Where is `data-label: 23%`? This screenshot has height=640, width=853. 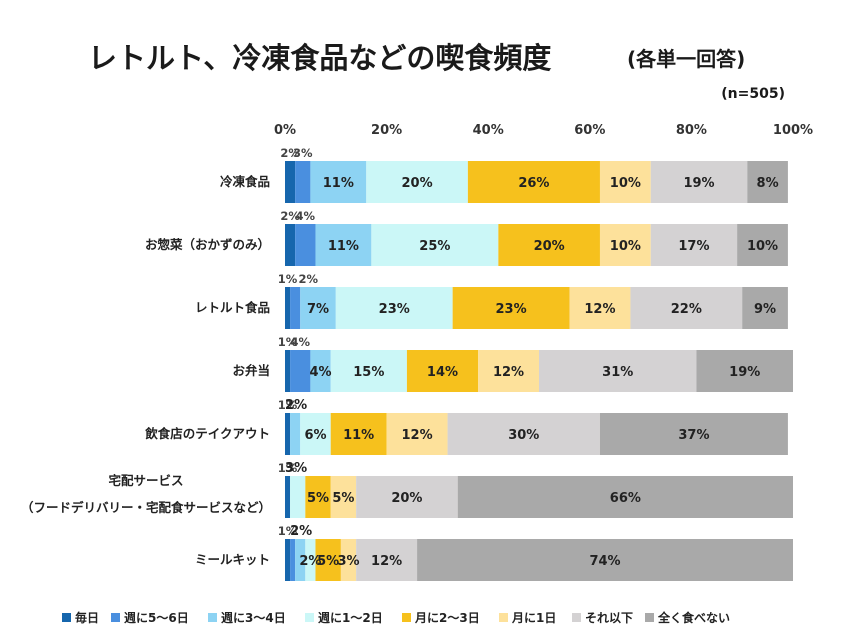 data-label: 23% is located at coordinates (394, 309).